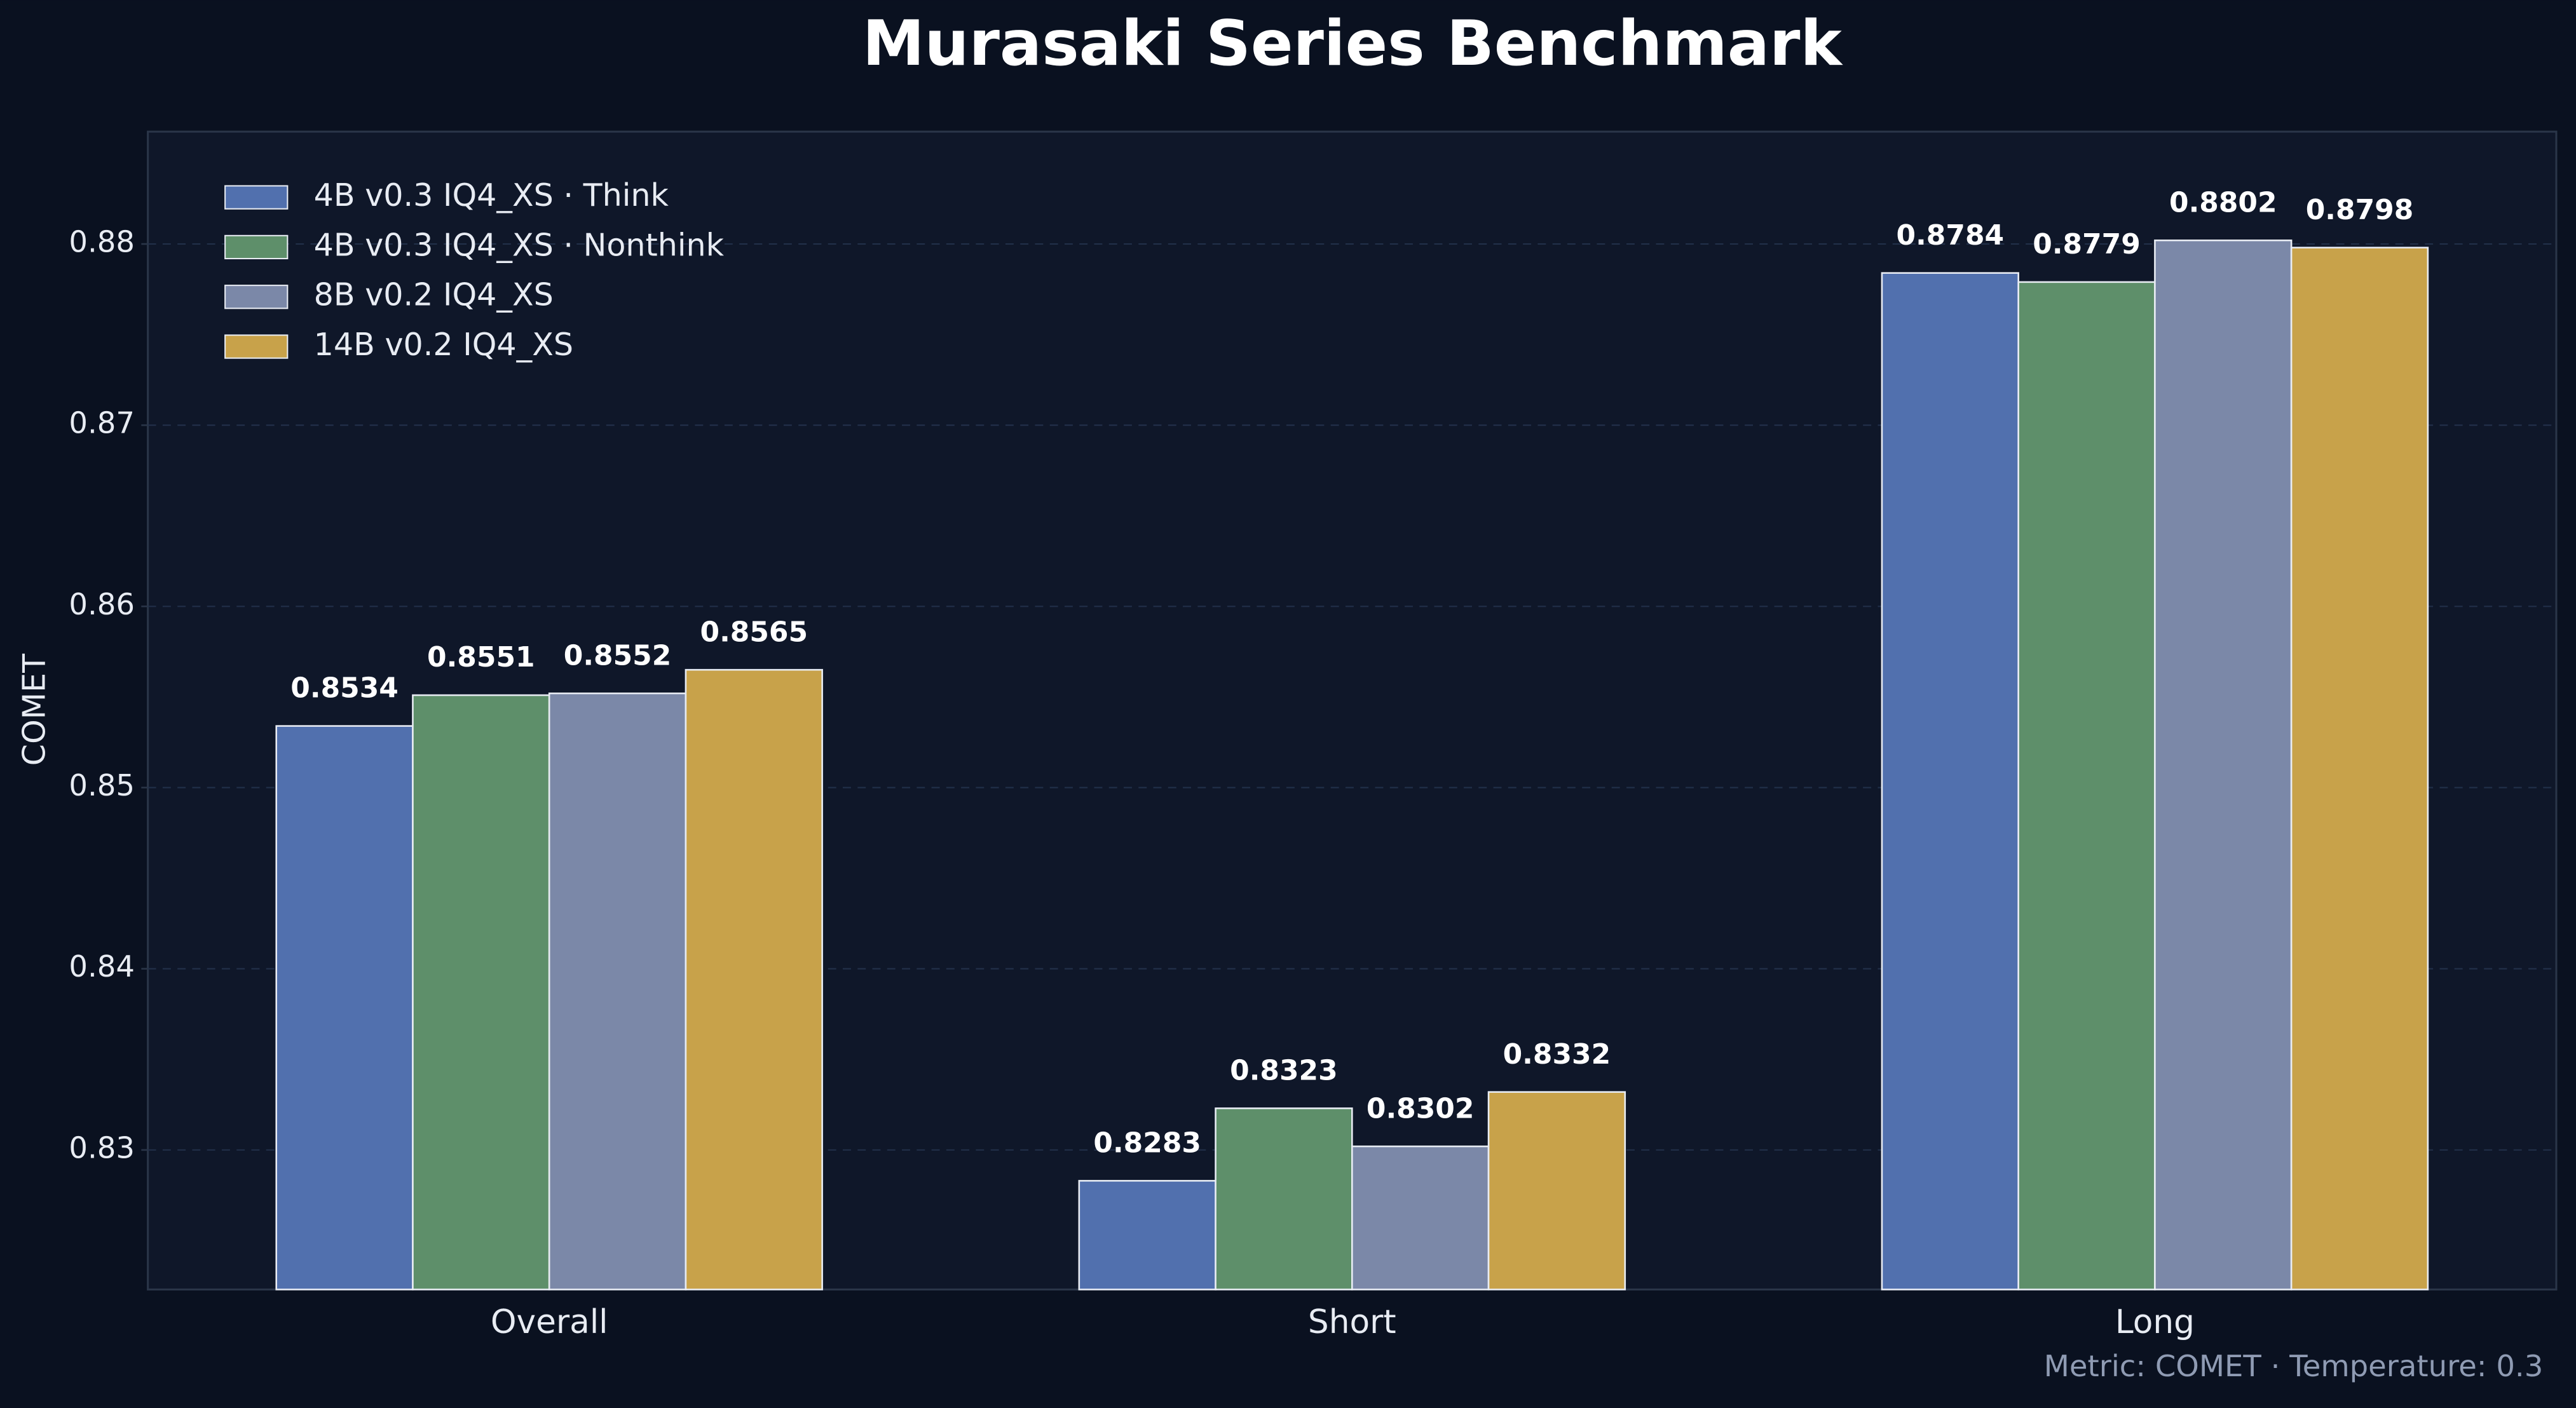  What do you see at coordinates (1420, 1109) in the screenshot?
I see `value-label: 0.8302` at bounding box center [1420, 1109].